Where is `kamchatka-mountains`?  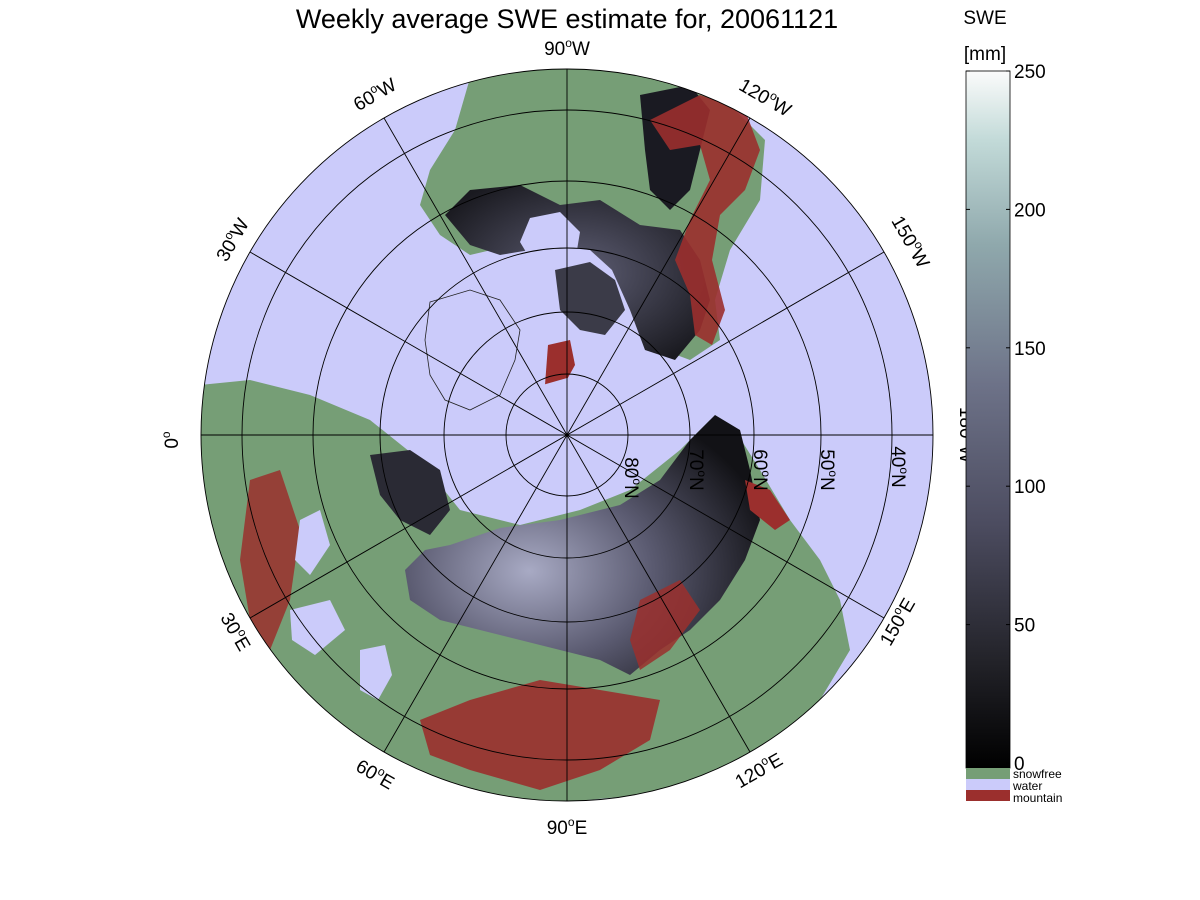 kamchatka-mountains is located at coordinates (767, 505).